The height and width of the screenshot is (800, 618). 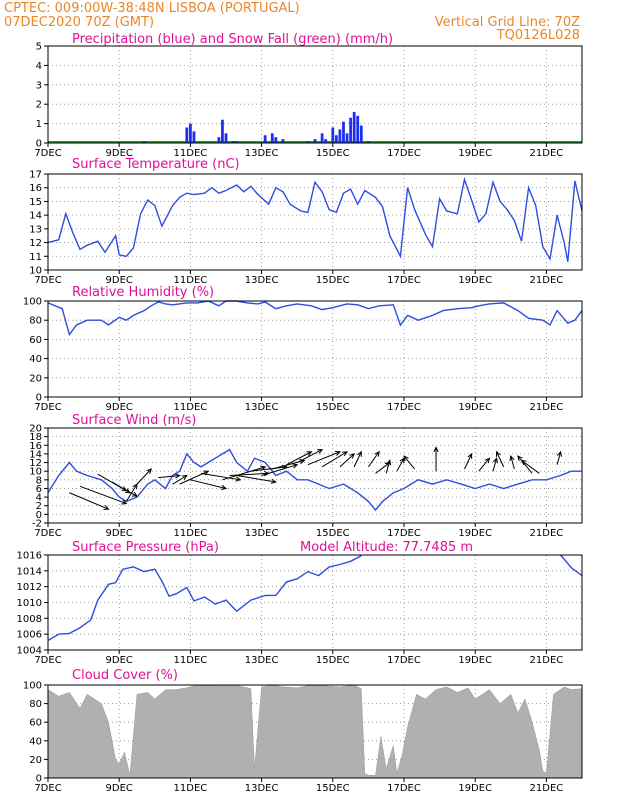 I want to click on y-tick-label: 1006, so click(x=29, y=635).